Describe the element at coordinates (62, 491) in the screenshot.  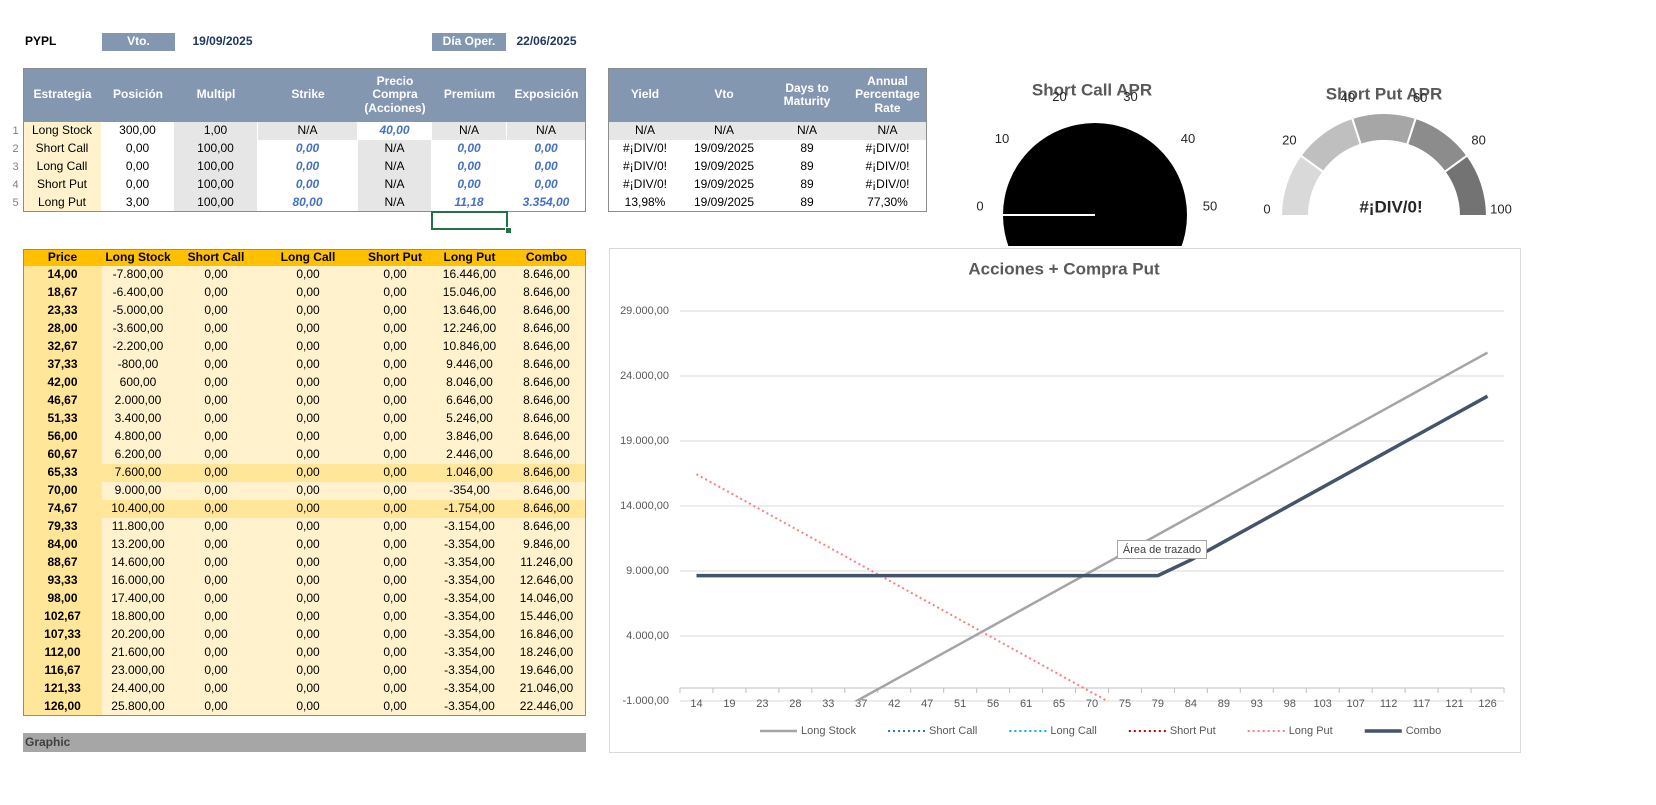
I see `table-cell: 70,00` at that location.